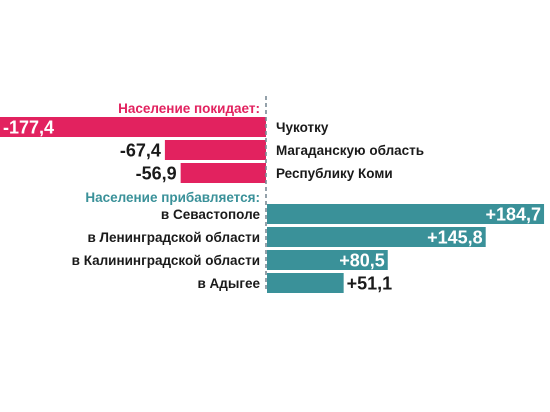  Describe the element at coordinates (228, 283) in the screenshot. I see `category-label: в Адыгее` at that location.